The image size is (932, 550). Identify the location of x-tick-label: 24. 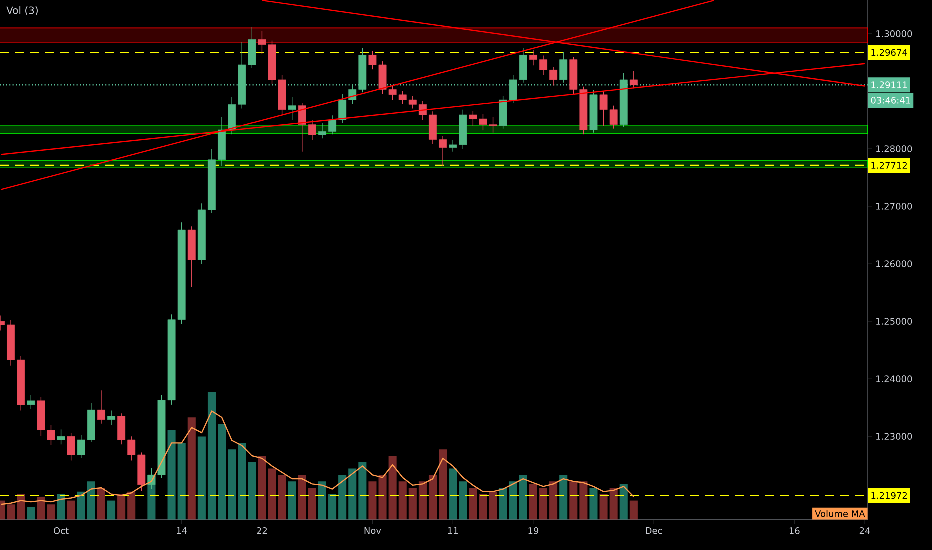
(865, 531).